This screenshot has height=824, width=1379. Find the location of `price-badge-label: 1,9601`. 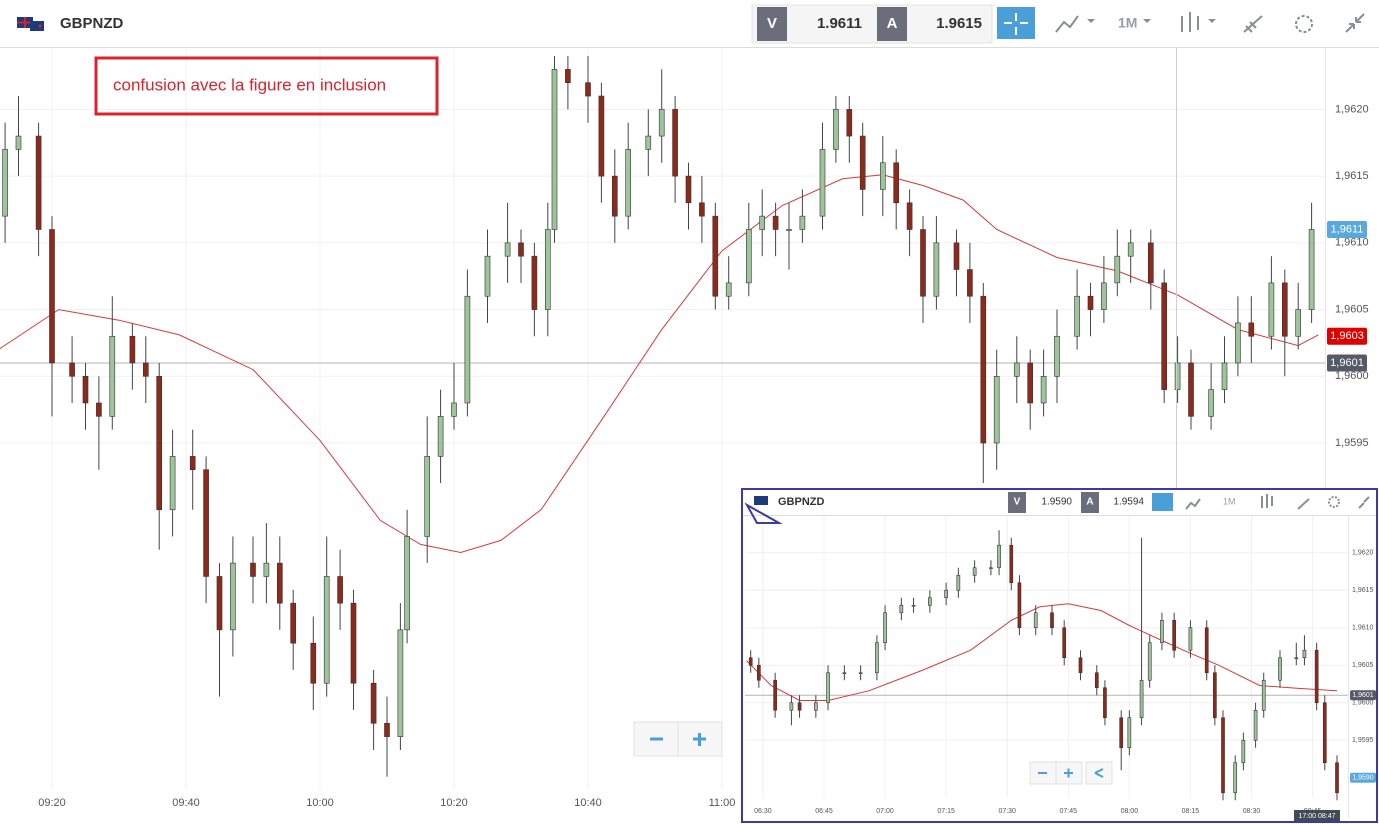

price-badge-label: 1,9601 is located at coordinates (1363, 695).